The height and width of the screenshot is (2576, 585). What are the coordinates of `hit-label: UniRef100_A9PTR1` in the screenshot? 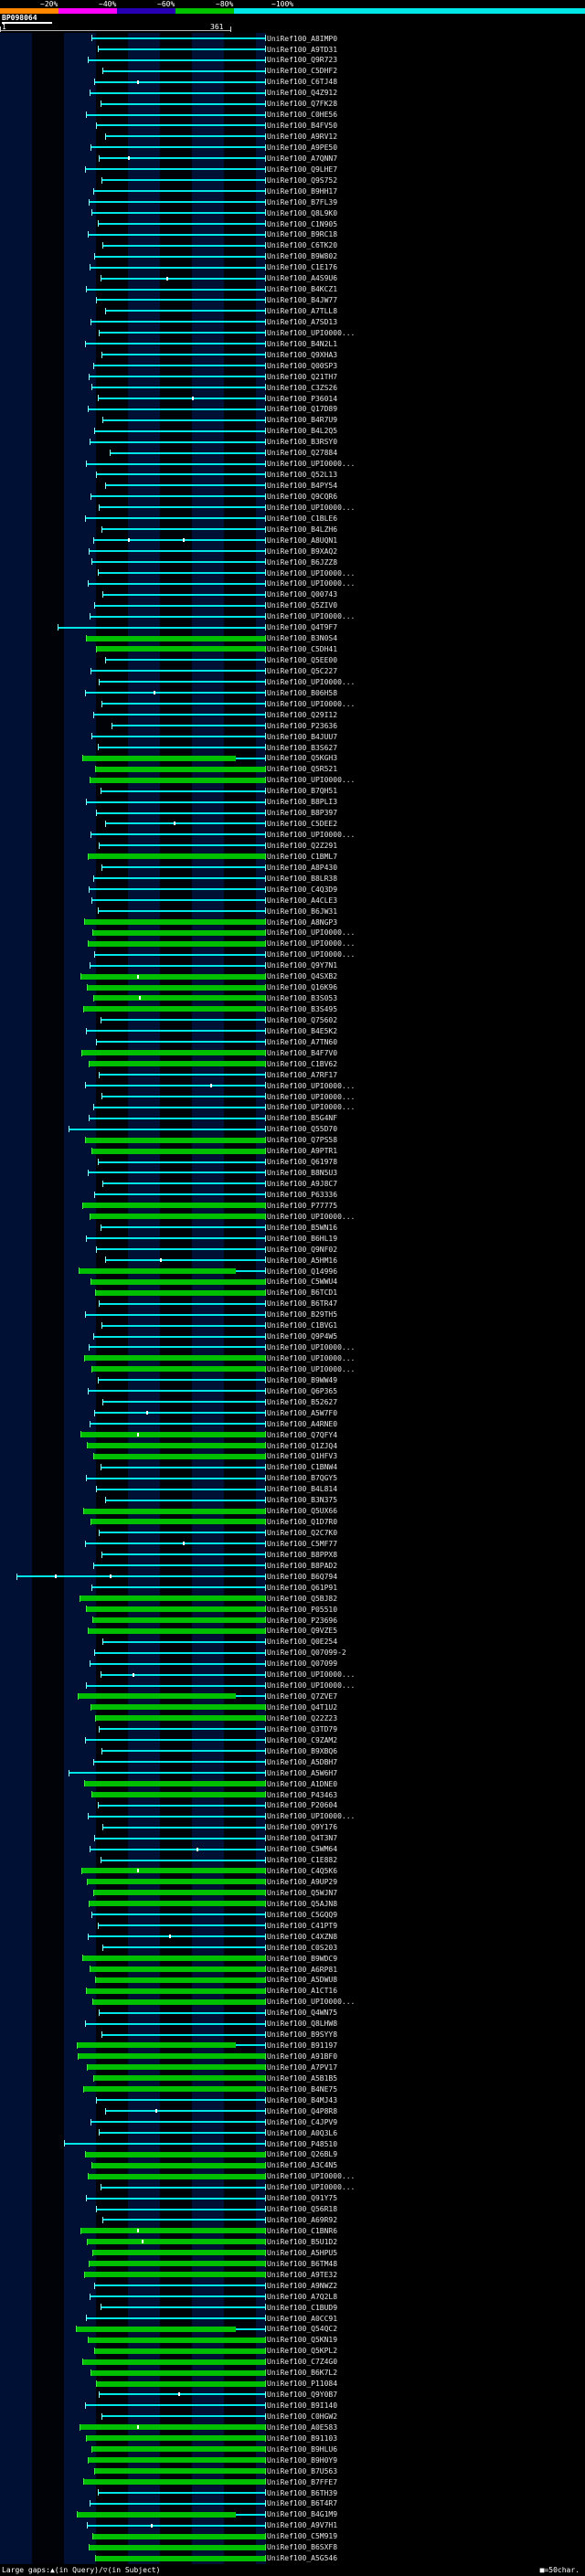 It's located at (302, 1151).